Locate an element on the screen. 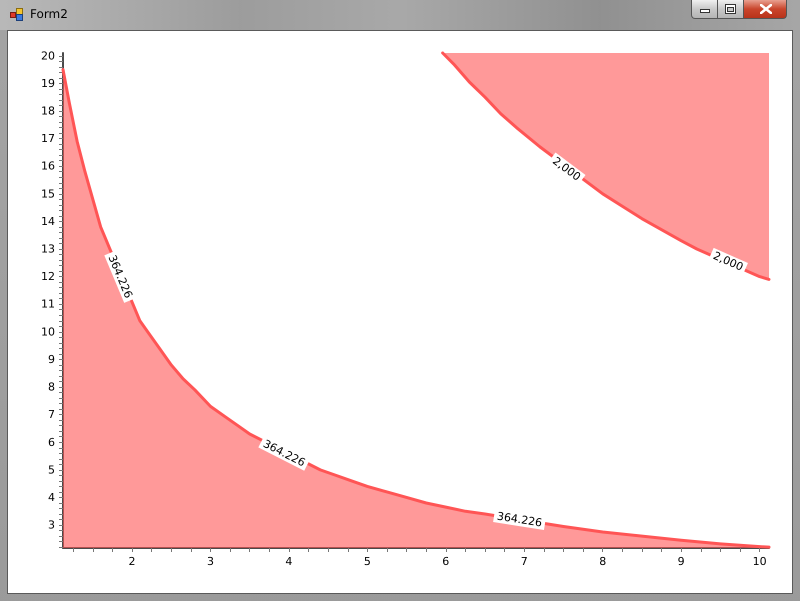 The width and height of the screenshot is (800, 601). x-tick-label: 5 is located at coordinates (367, 561).